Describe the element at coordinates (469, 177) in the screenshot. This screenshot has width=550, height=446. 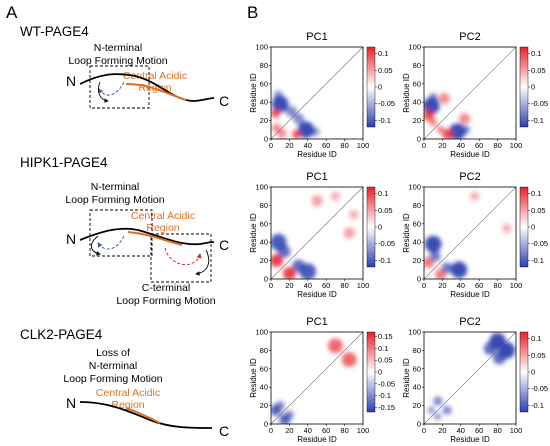
I see `chart-title: PC2` at that location.